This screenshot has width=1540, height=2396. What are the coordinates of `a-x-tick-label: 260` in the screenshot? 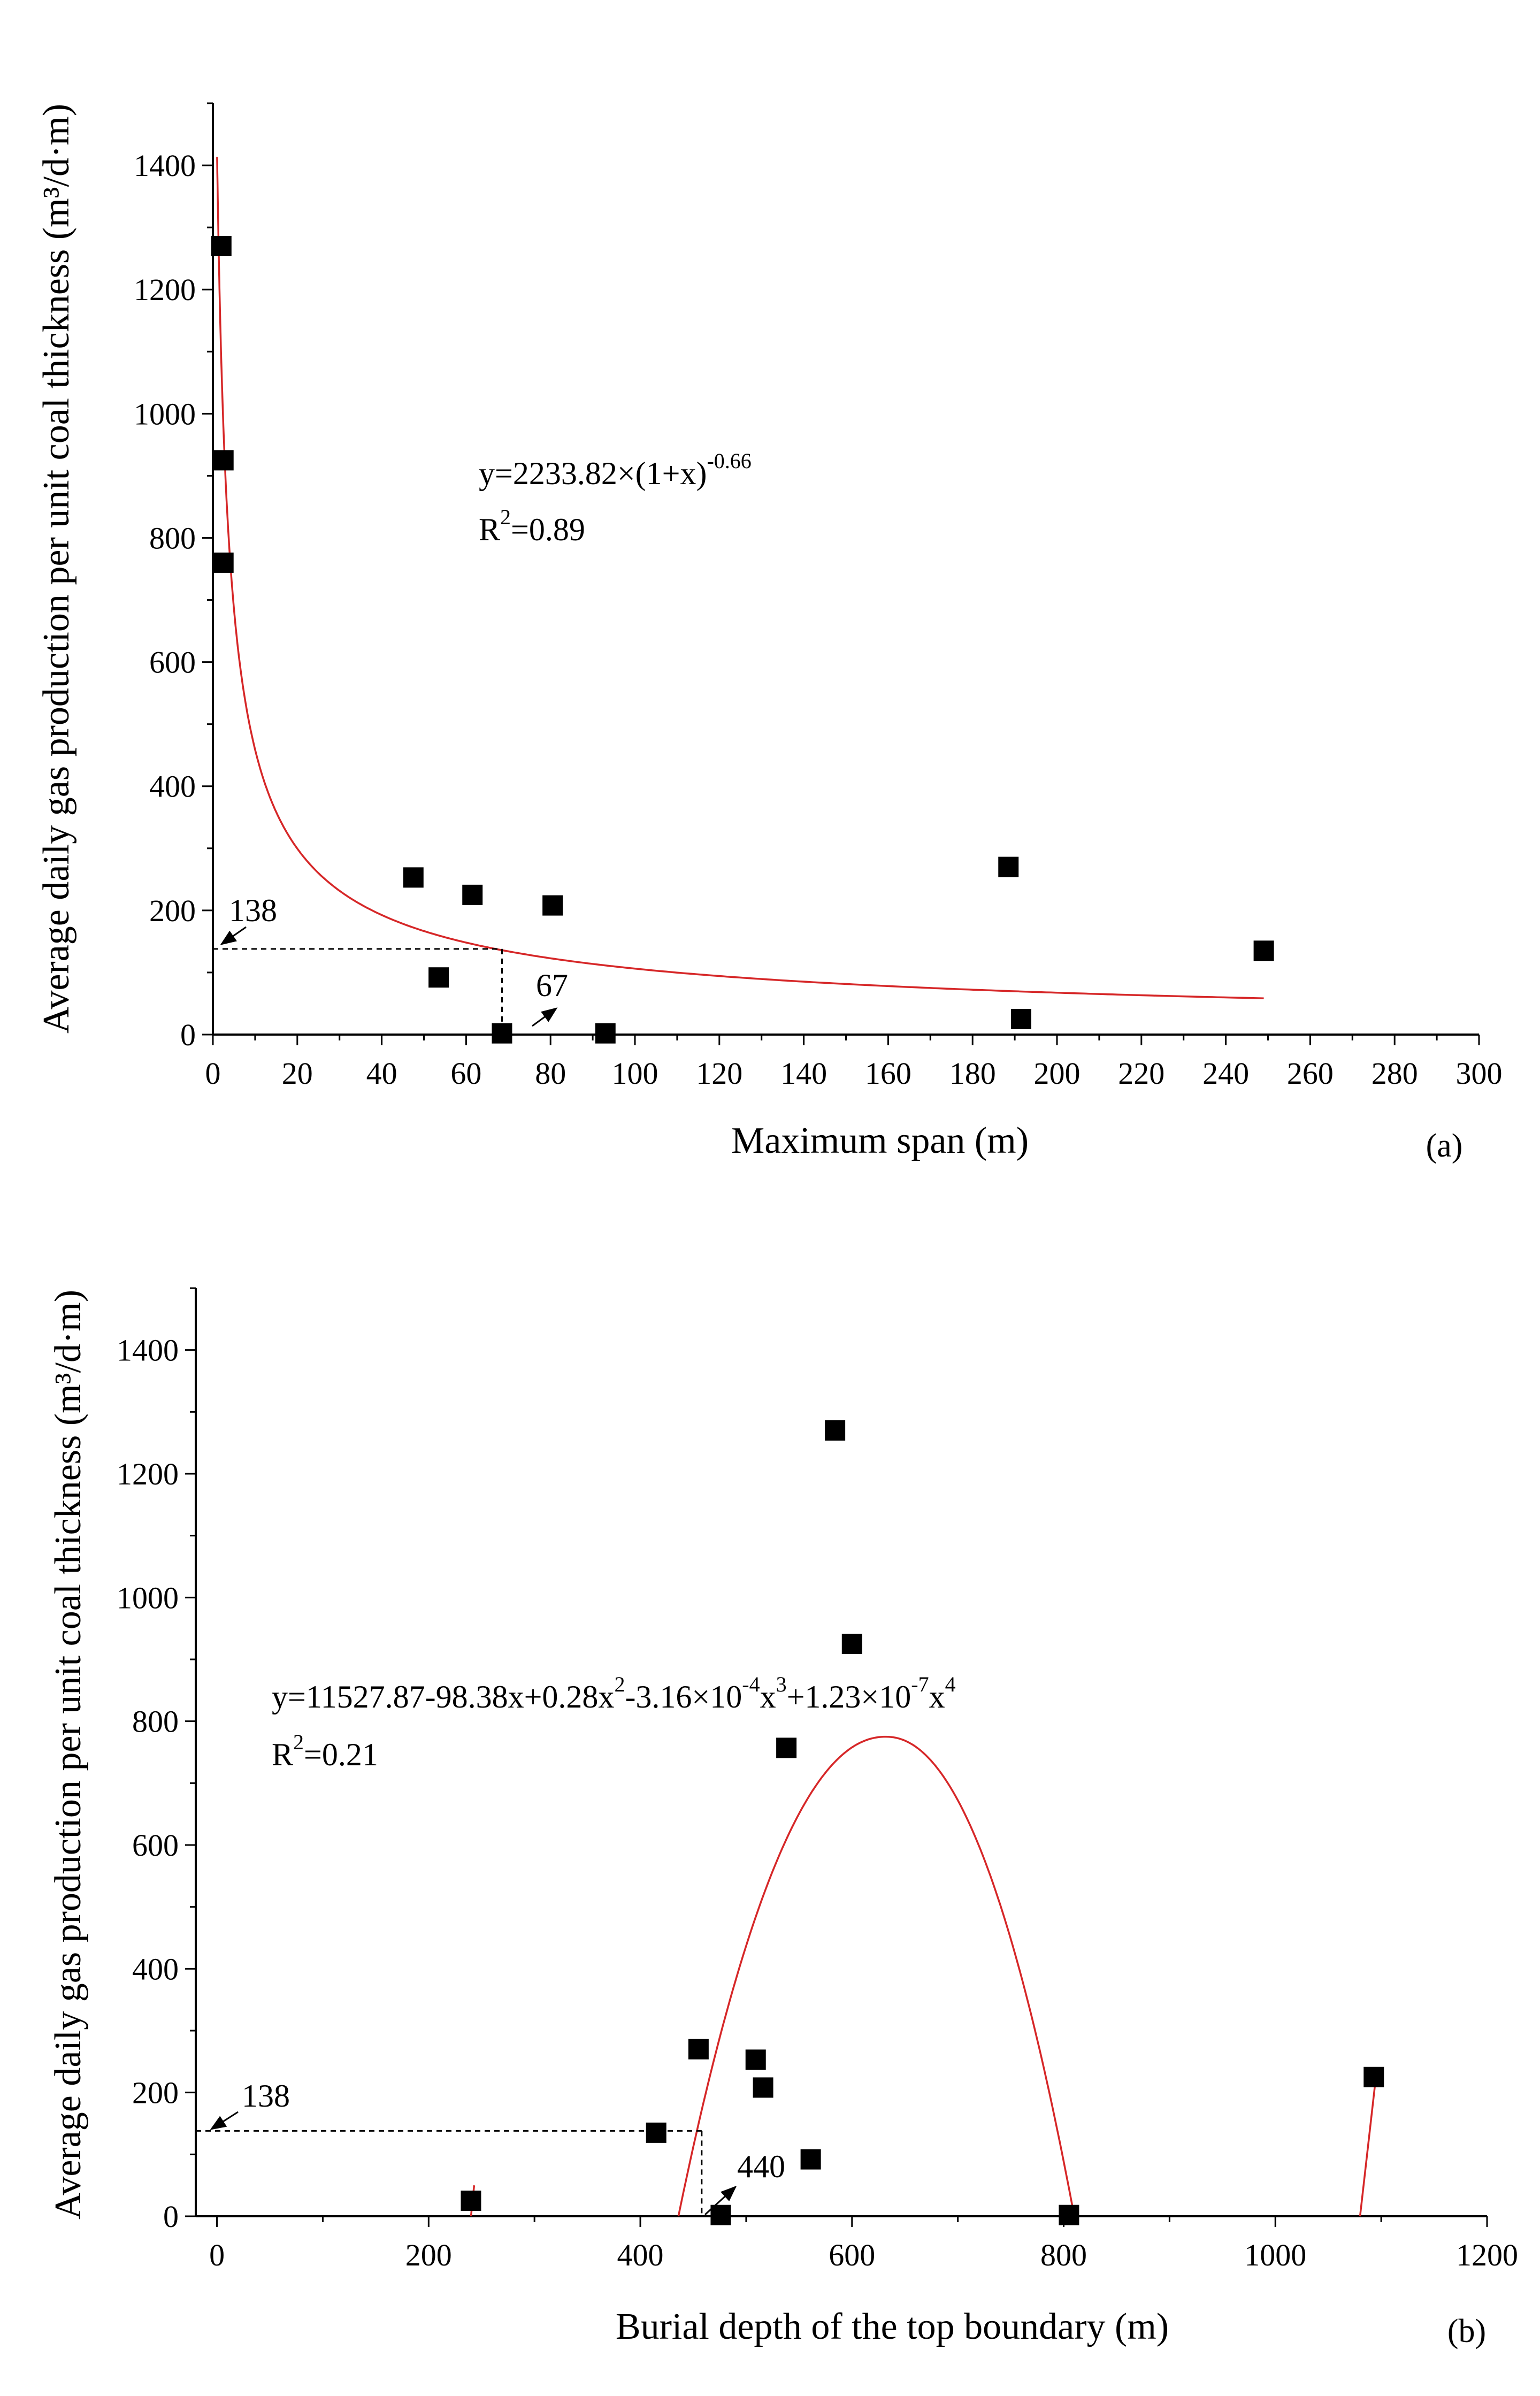 It's located at (1310, 1073).